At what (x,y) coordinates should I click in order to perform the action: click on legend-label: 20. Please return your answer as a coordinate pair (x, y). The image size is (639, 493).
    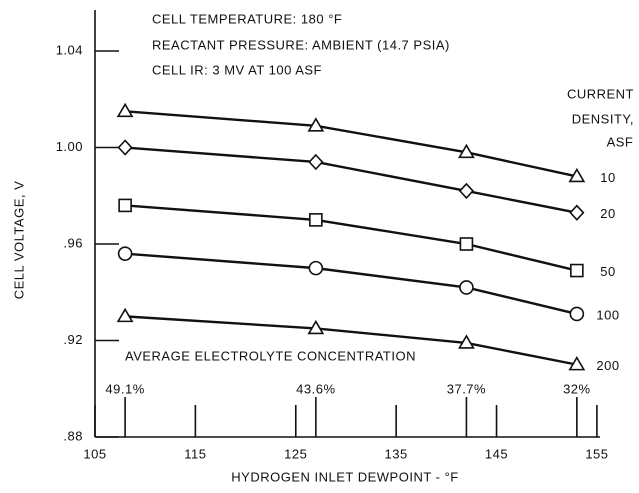
    Looking at the image, I should click on (607, 213).